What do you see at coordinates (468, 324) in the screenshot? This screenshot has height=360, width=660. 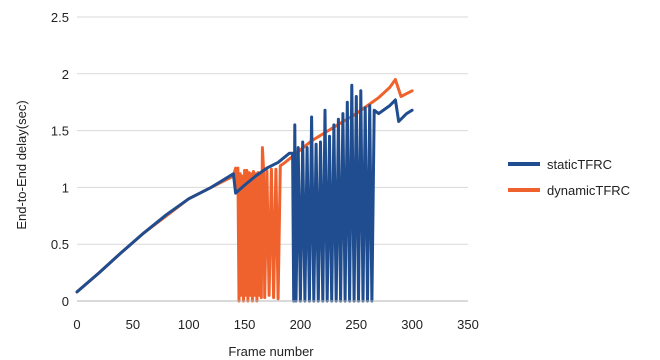 I see `x-tick-label: 350` at bounding box center [468, 324].